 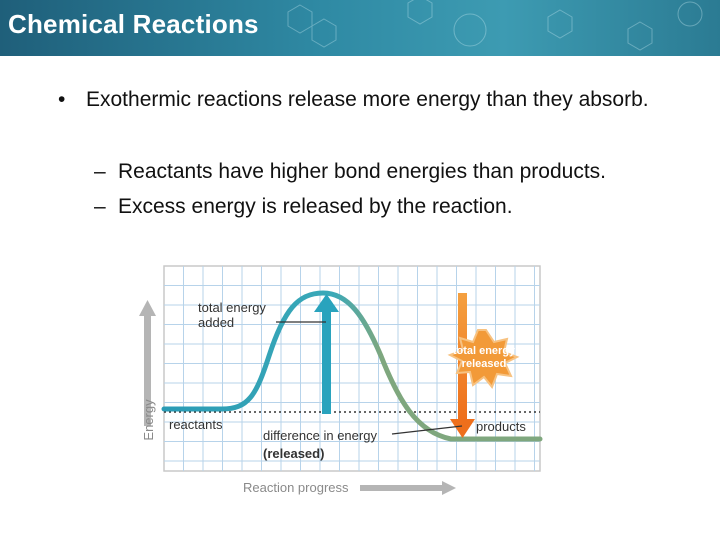 I want to click on y-axis-arrow, so click(x=147, y=363).